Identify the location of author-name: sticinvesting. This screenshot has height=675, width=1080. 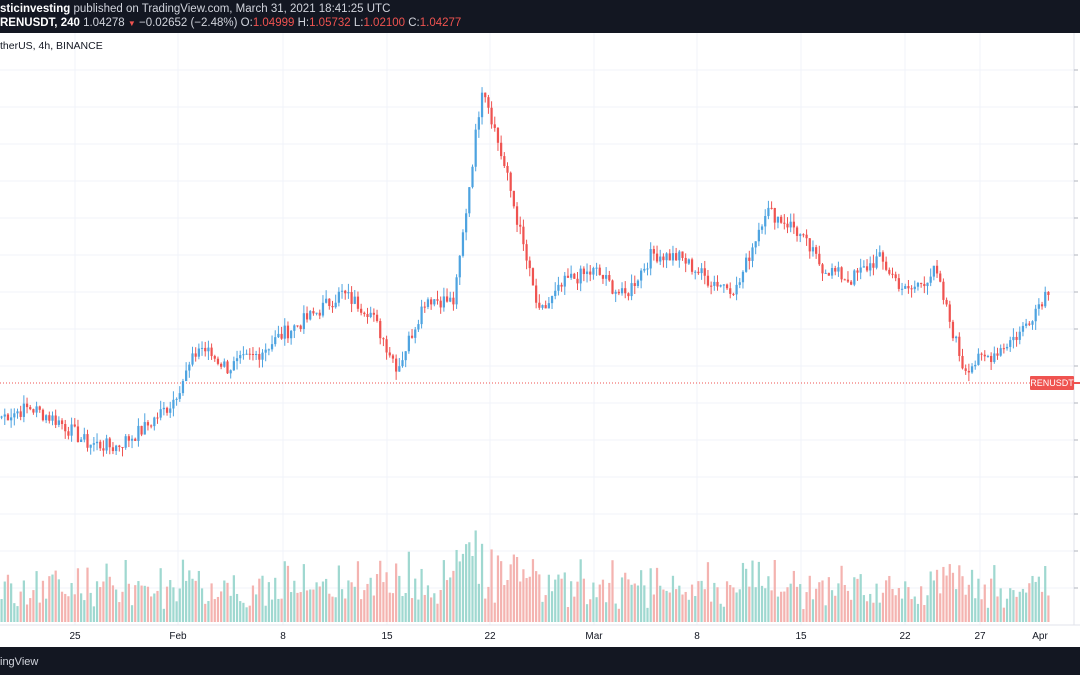
(35, 9).